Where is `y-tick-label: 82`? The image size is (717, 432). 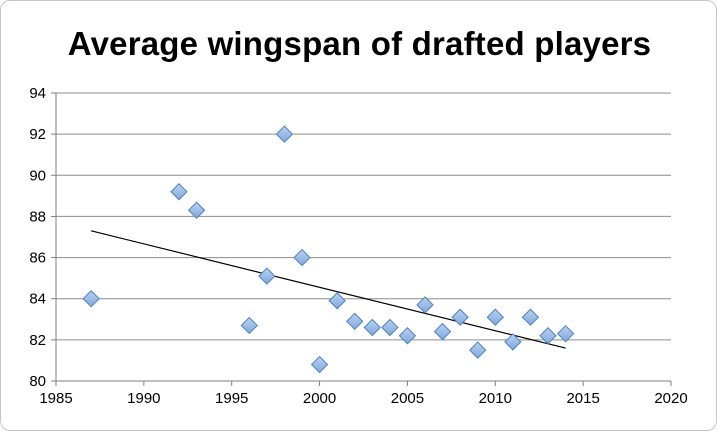
y-tick-label: 82 is located at coordinates (37, 340).